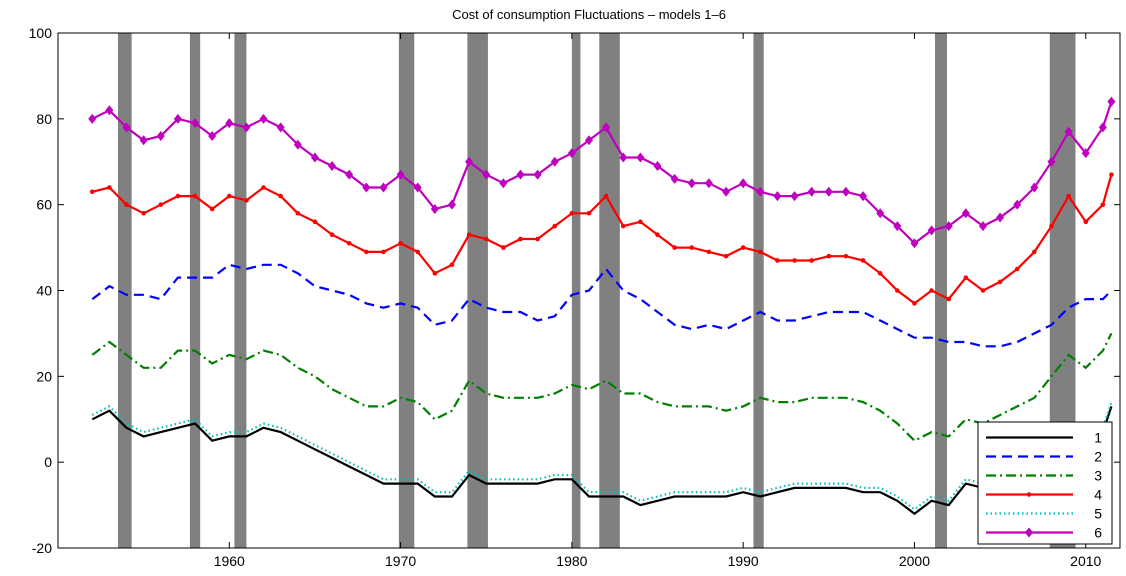 This screenshot has height=576, width=1126. What do you see at coordinates (914, 561) in the screenshot?
I see `x-tick-label: 2000` at bounding box center [914, 561].